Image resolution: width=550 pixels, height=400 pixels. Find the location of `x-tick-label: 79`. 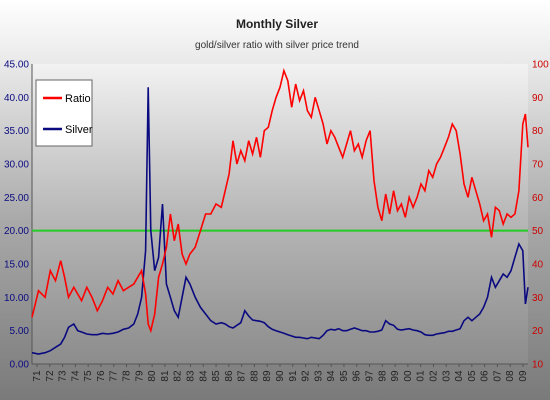

x-tick-label: 79 is located at coordinates (139, 376).